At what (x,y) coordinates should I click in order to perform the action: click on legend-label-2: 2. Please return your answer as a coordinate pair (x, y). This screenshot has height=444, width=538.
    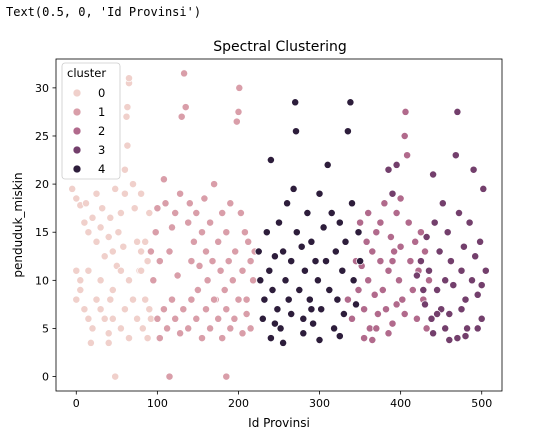
    Looking at the image, I should click on (101, 131).